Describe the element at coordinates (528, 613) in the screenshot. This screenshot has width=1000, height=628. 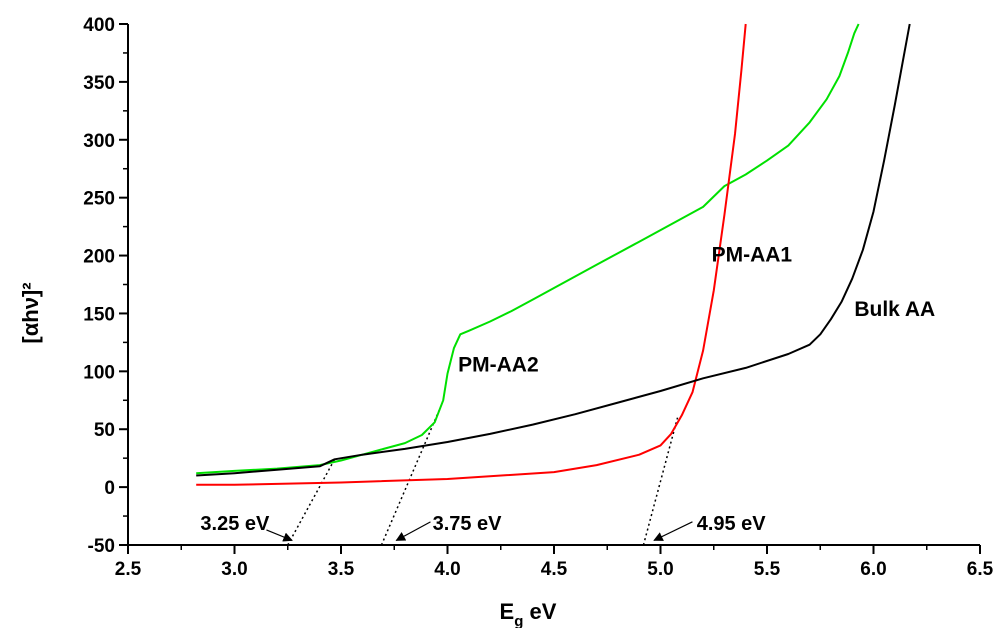
I see `x-axis-title: Eg eV` at that location.